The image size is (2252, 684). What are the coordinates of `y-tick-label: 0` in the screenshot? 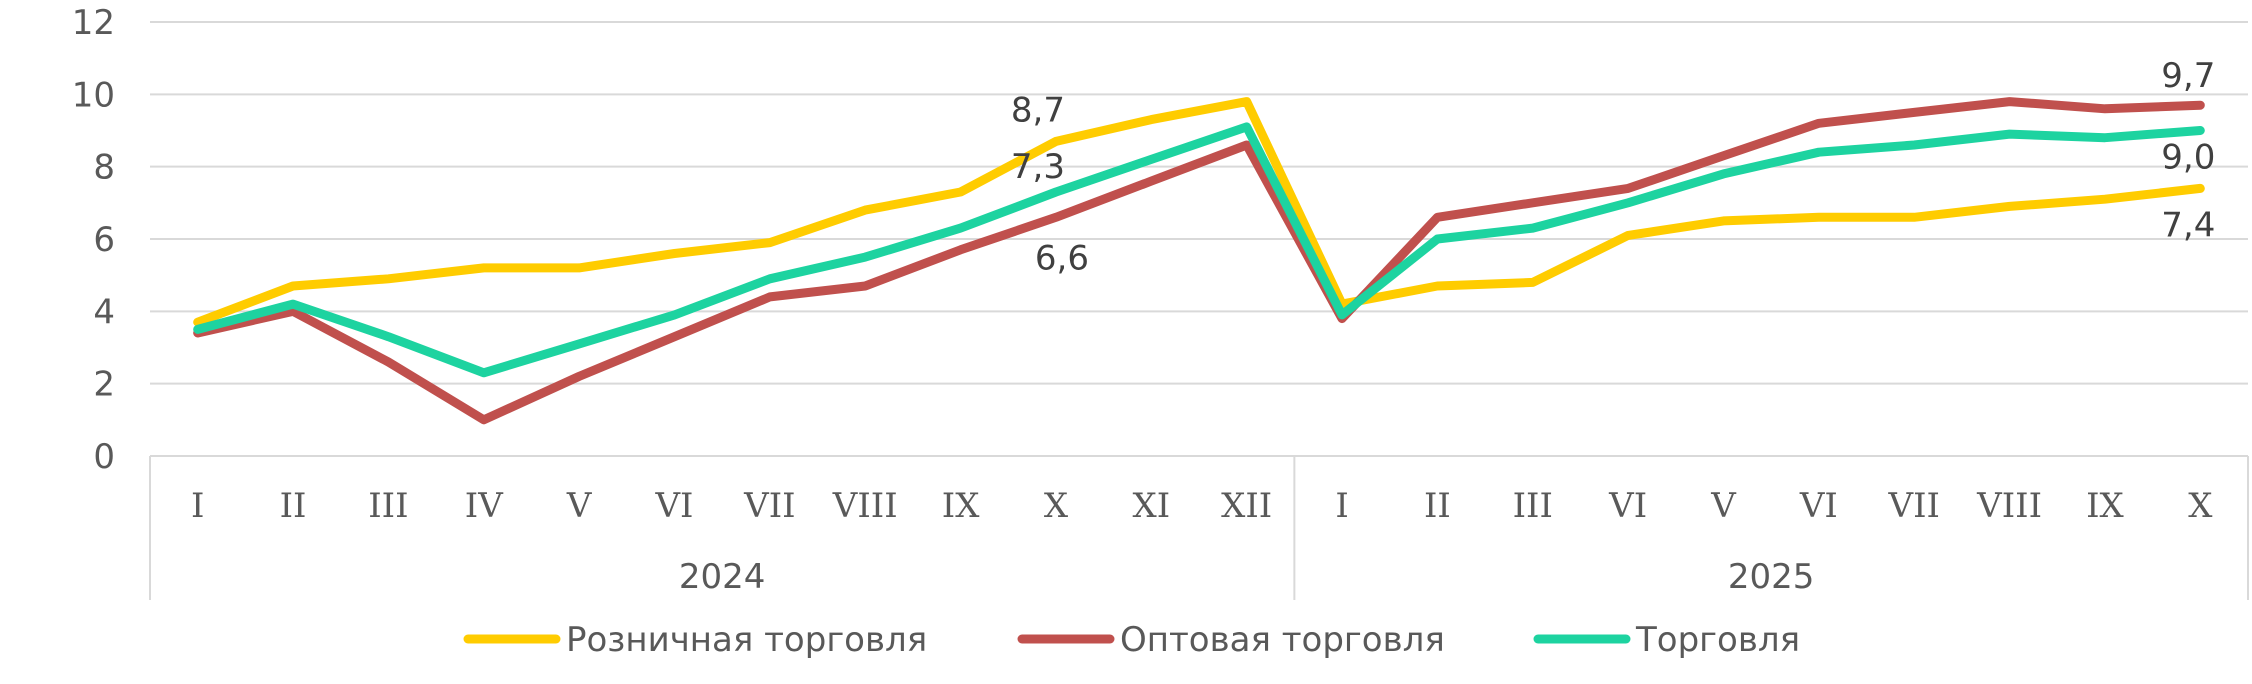 It's located at (104, 457).